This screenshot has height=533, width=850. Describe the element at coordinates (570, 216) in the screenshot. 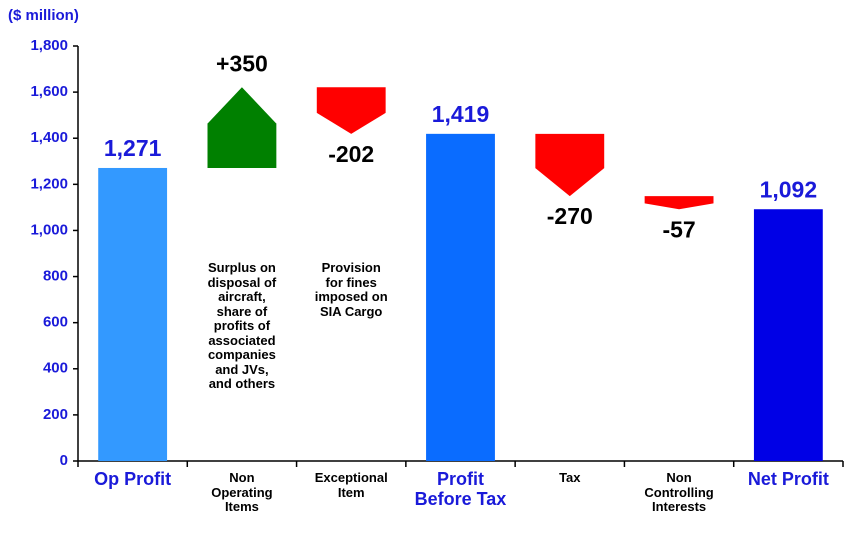

I see `value-label: -270` at that location.